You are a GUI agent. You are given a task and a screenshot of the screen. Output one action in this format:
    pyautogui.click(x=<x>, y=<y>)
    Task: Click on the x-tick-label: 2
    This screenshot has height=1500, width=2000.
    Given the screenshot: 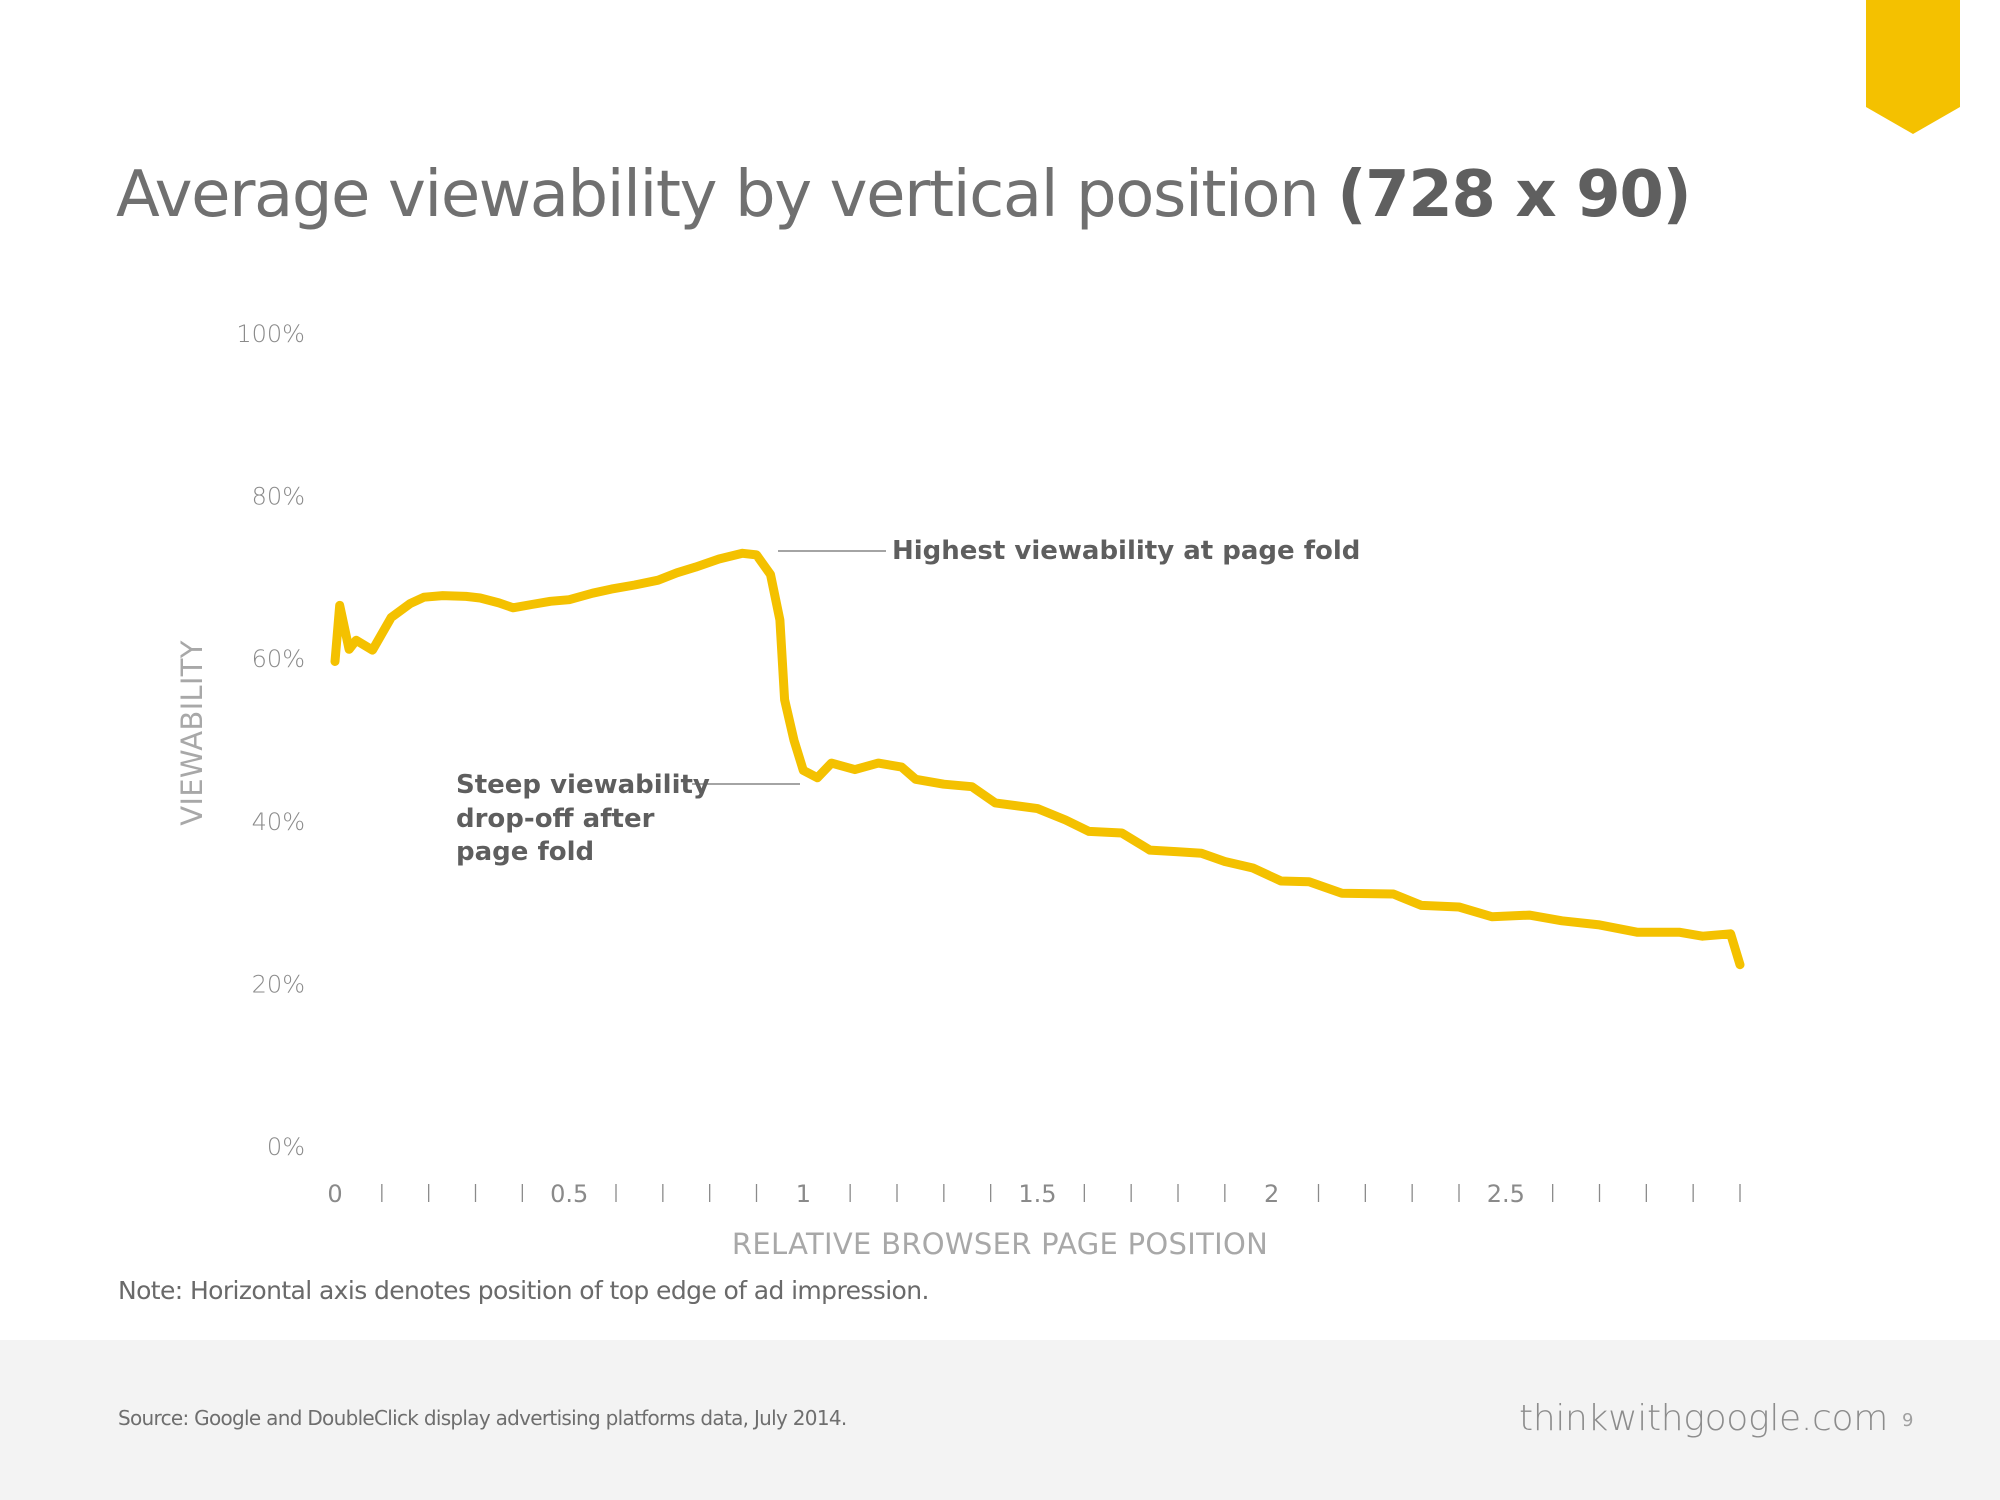 What is the action you would take?
    pyautogui.click(x=1271, y=1194)
    